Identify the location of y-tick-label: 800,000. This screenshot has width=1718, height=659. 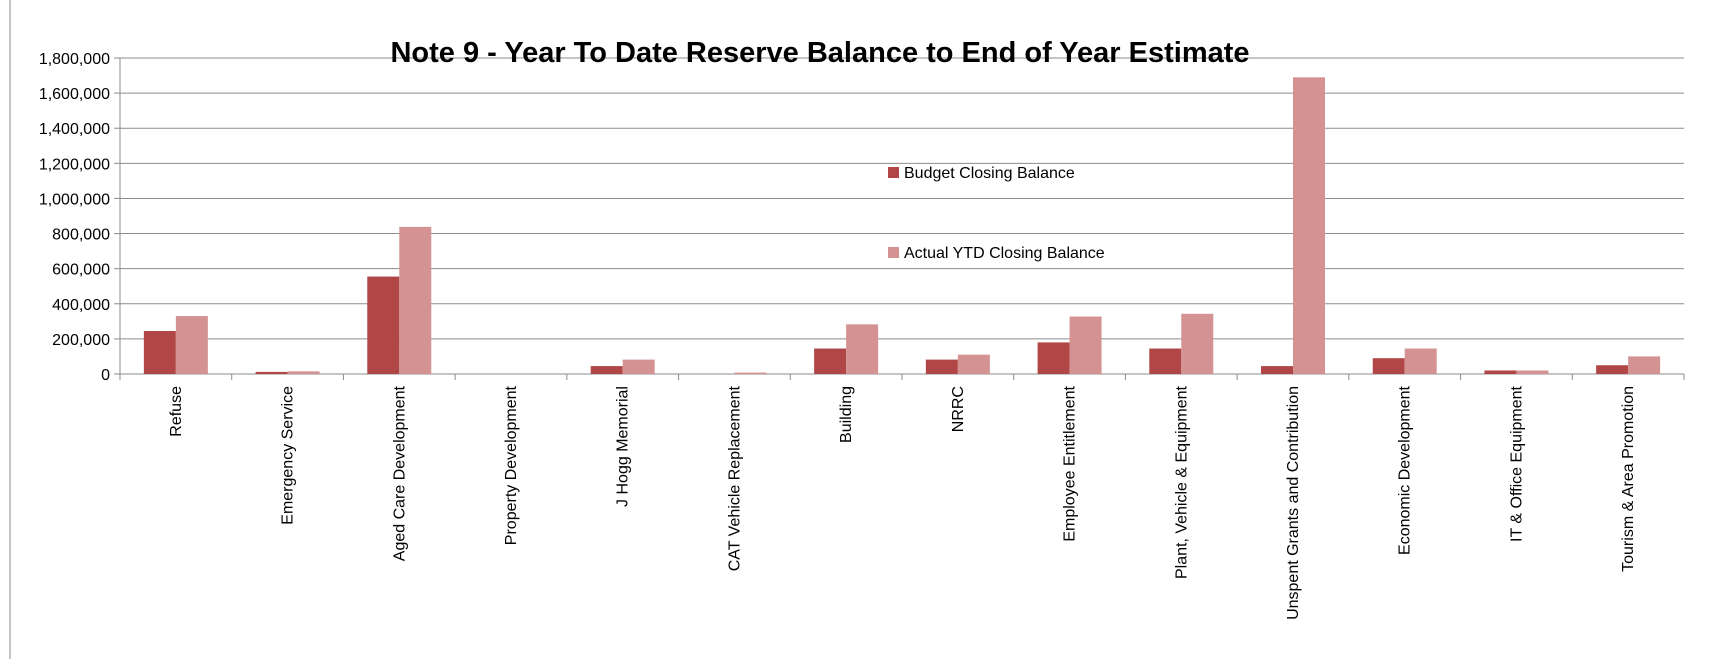
(81, 235).